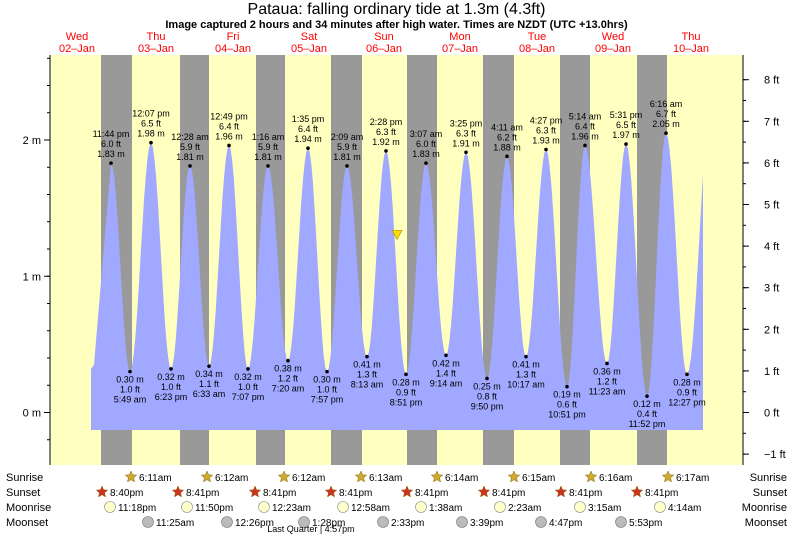 Image resolution: width=793 pixels, height=538 pixels. Describe the element at coordinates (347, 137) in the screenshot. I see `high-tide-time: 2:09 am` at that location.